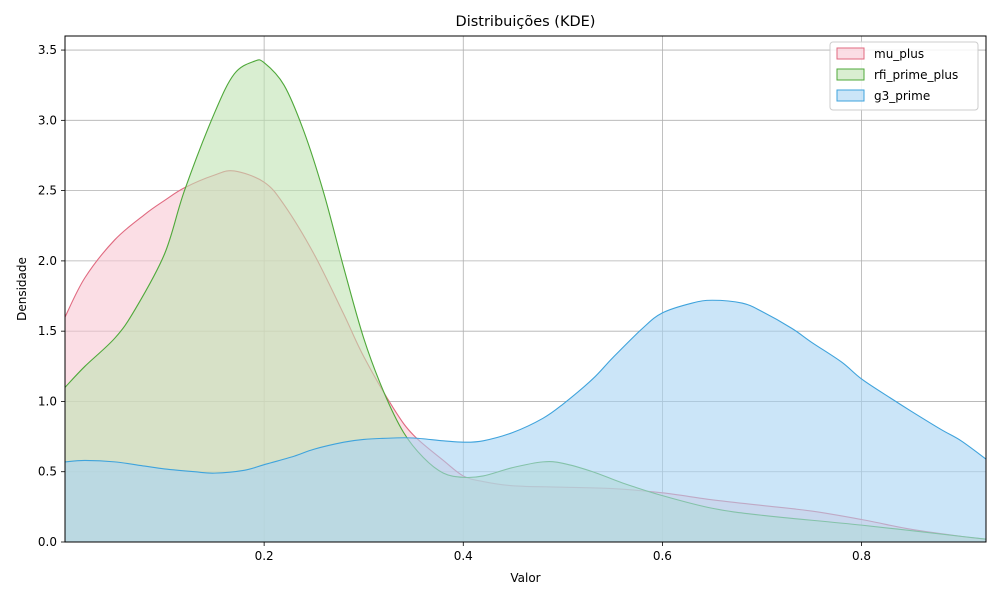 This screenshot has height=600, width=1000. What do you see at coordinates (47, 120) in the screenshot?
I see `y-tick-label: 3.0` at bounding box center [47, 120].